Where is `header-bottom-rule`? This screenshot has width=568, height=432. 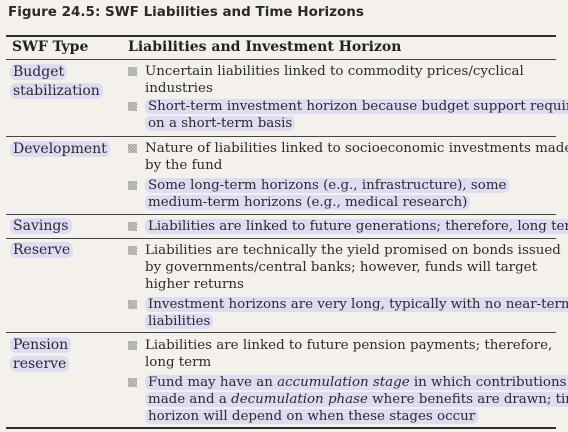
header-bottom-rule is located at coordinates (281, 59).